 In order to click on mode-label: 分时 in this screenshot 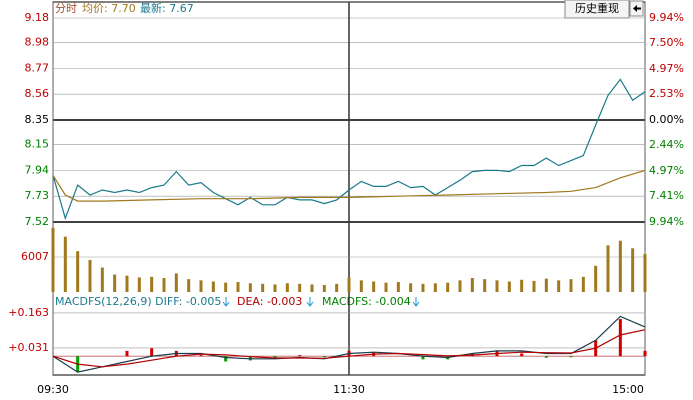, I will do `click(66, 8)`.